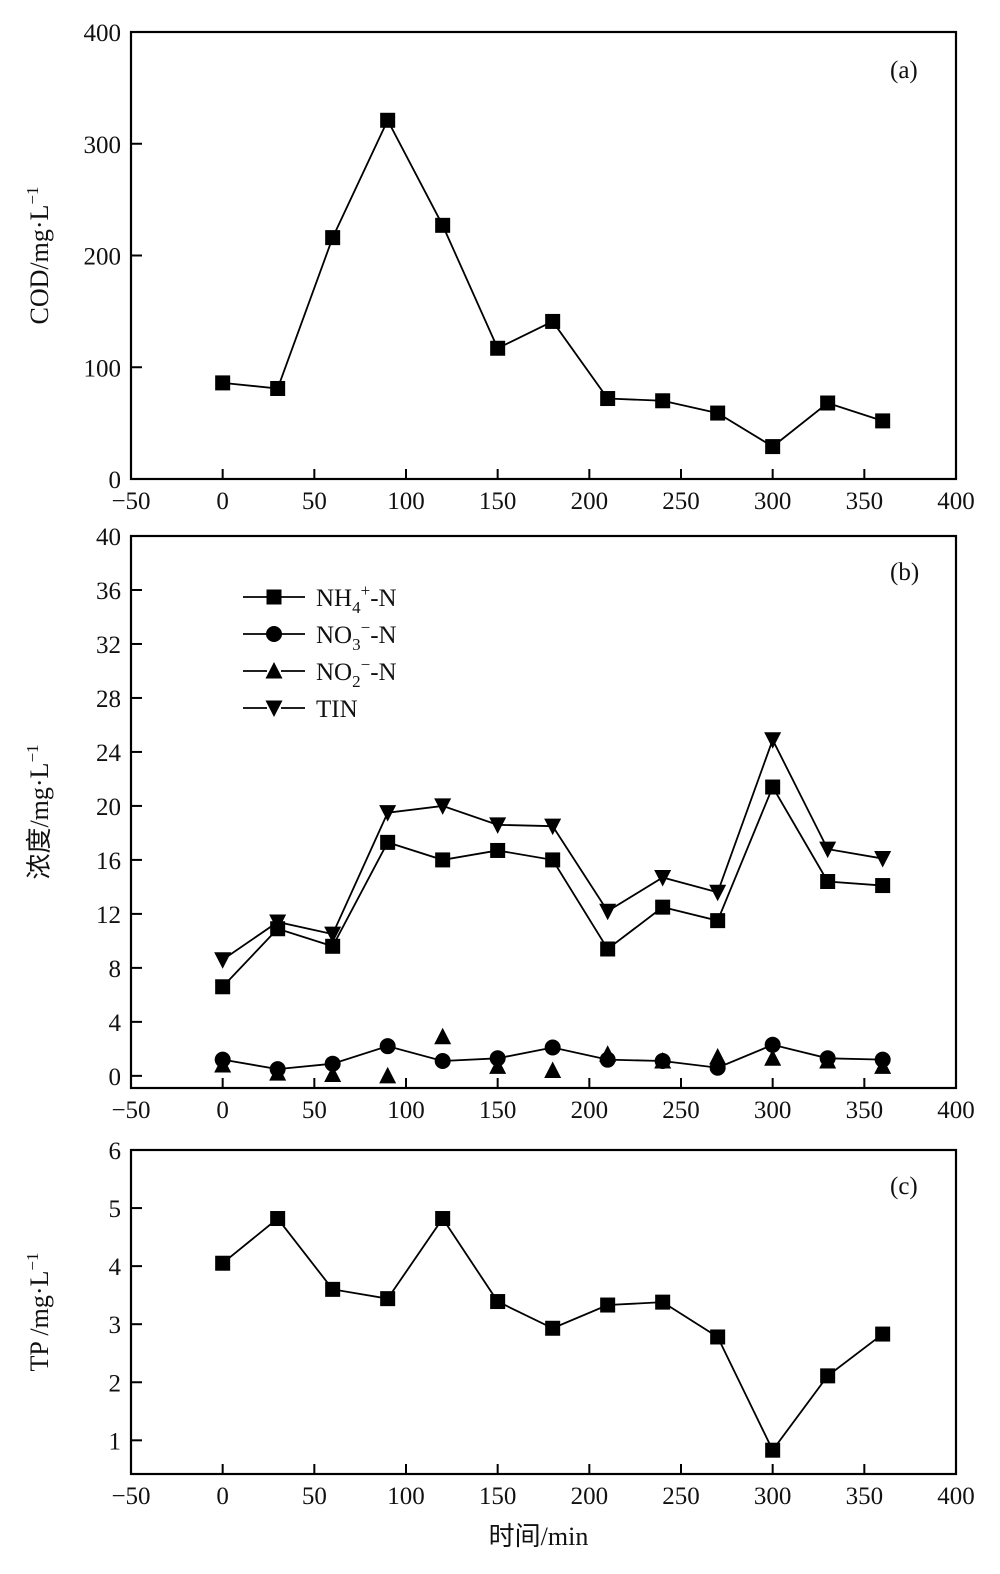  I want to click on y-tick-label: 200, so click(103, 257).